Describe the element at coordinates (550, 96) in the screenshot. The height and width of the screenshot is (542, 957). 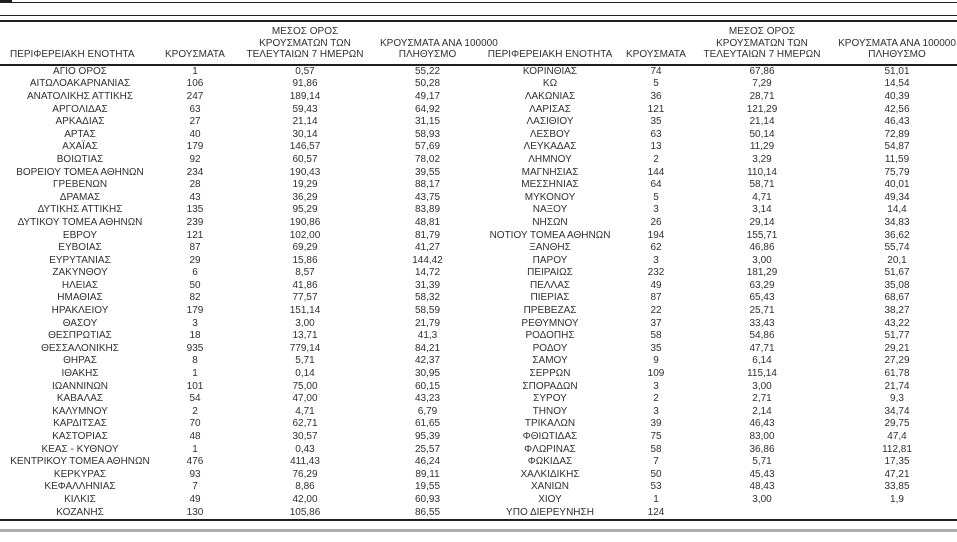
I see `cell-right-region: ΛΑΚΩΝΙΑΣ` at that location.